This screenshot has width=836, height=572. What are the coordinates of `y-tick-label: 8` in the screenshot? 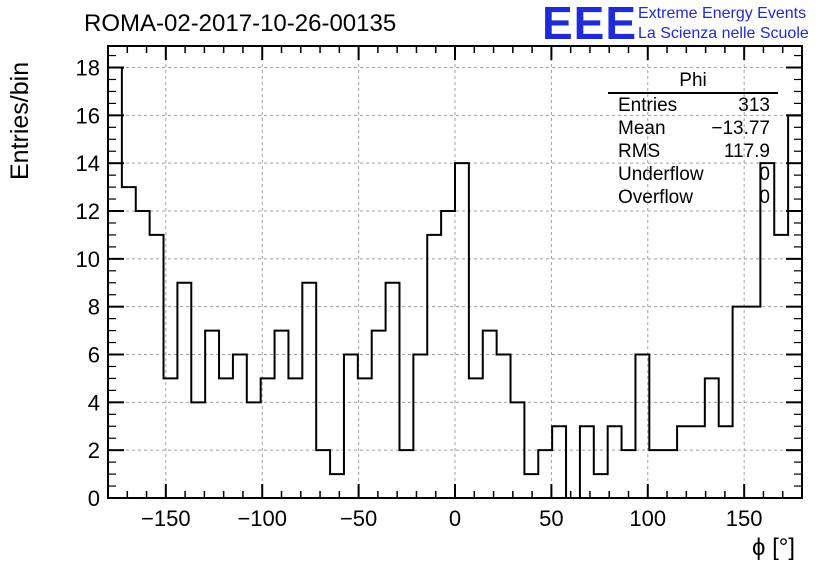 It's located at (94, 307).